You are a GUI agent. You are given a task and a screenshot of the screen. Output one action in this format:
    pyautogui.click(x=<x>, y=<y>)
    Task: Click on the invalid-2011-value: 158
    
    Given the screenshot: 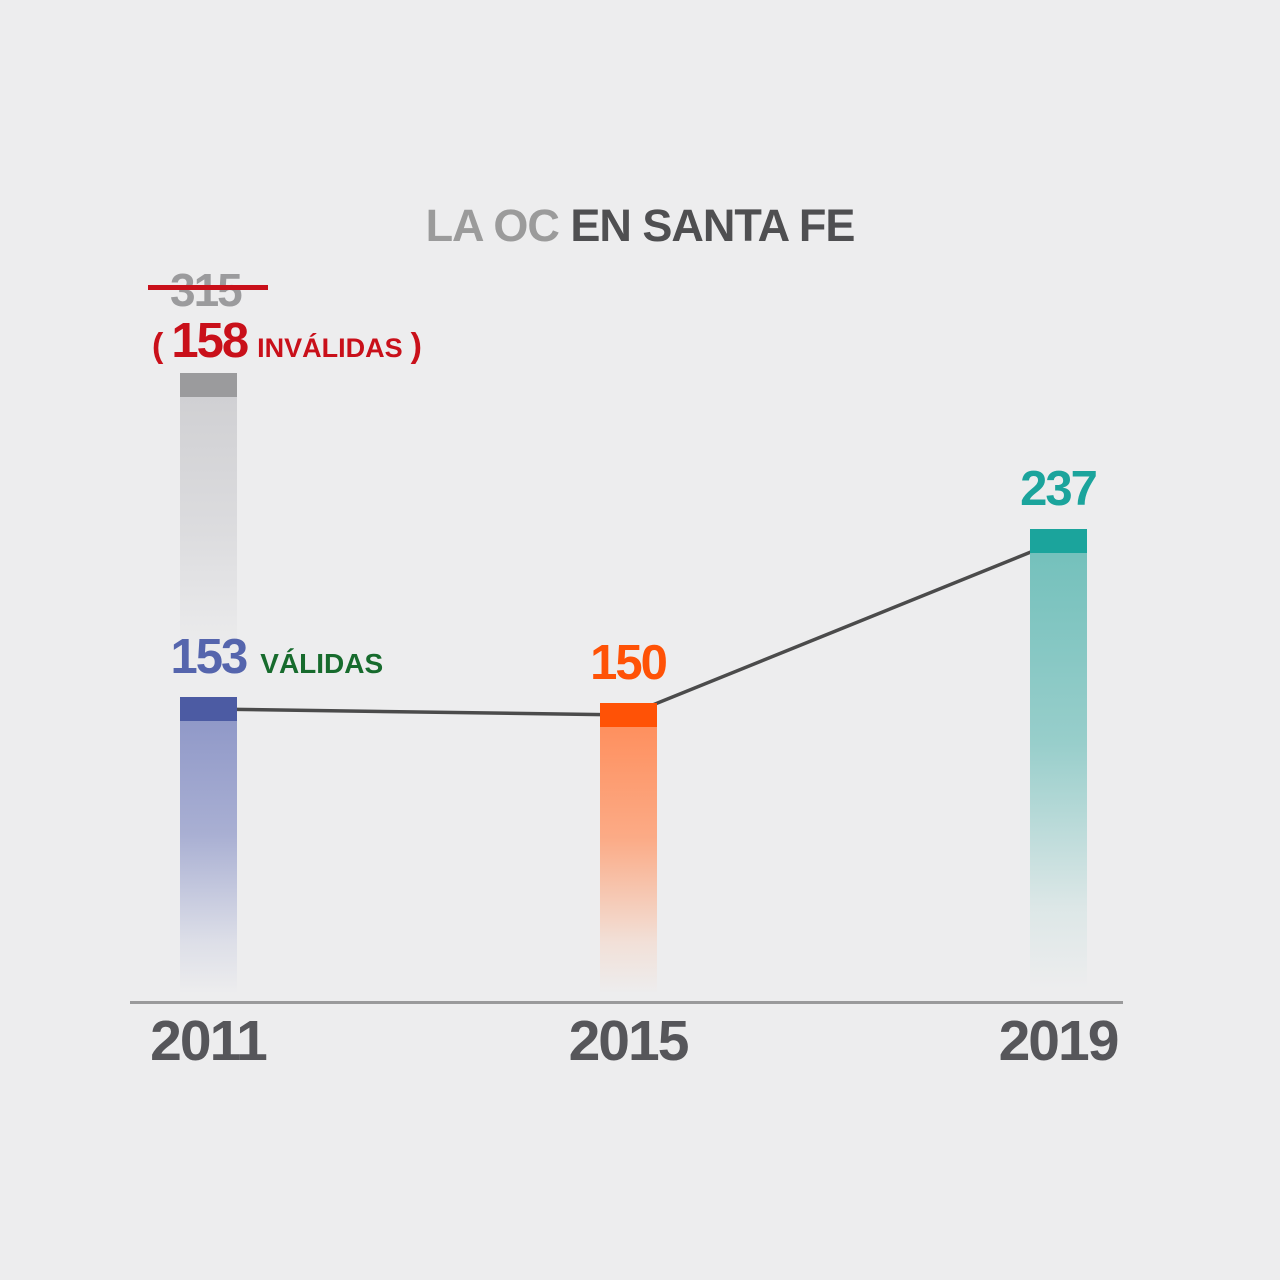 What is the action you would take?
    pyautogui.click(x=210, y=341)
    